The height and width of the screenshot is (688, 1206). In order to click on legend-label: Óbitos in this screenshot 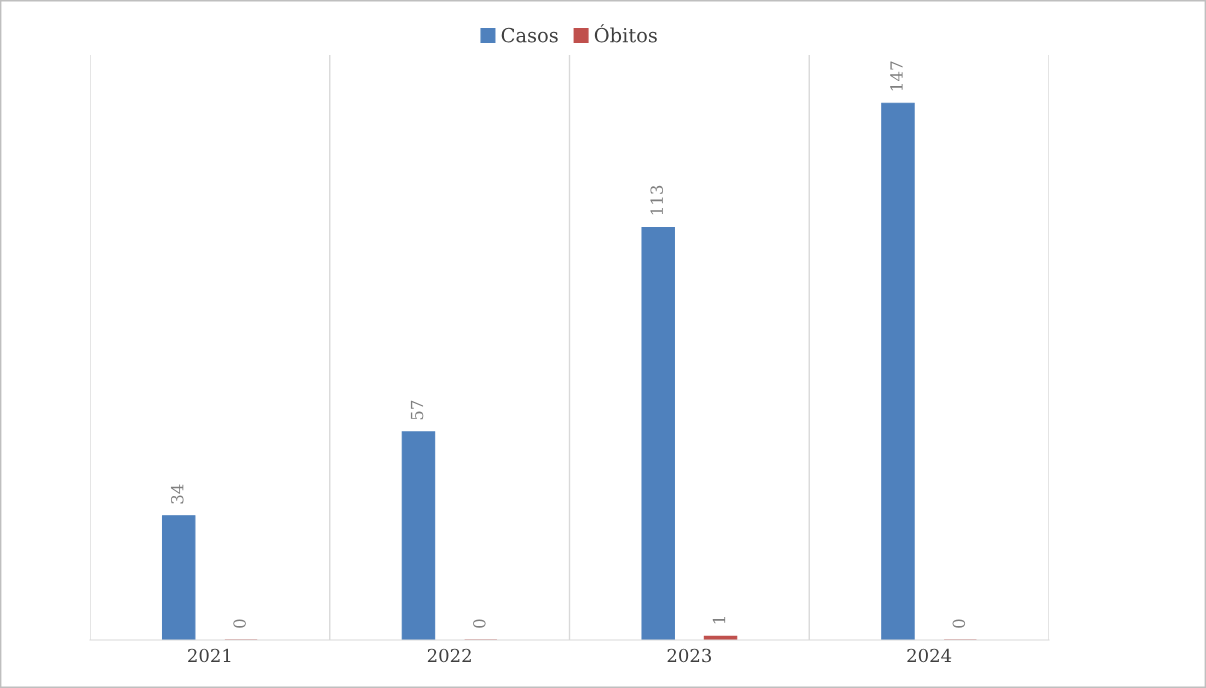, I will do `click(625, 33)`.